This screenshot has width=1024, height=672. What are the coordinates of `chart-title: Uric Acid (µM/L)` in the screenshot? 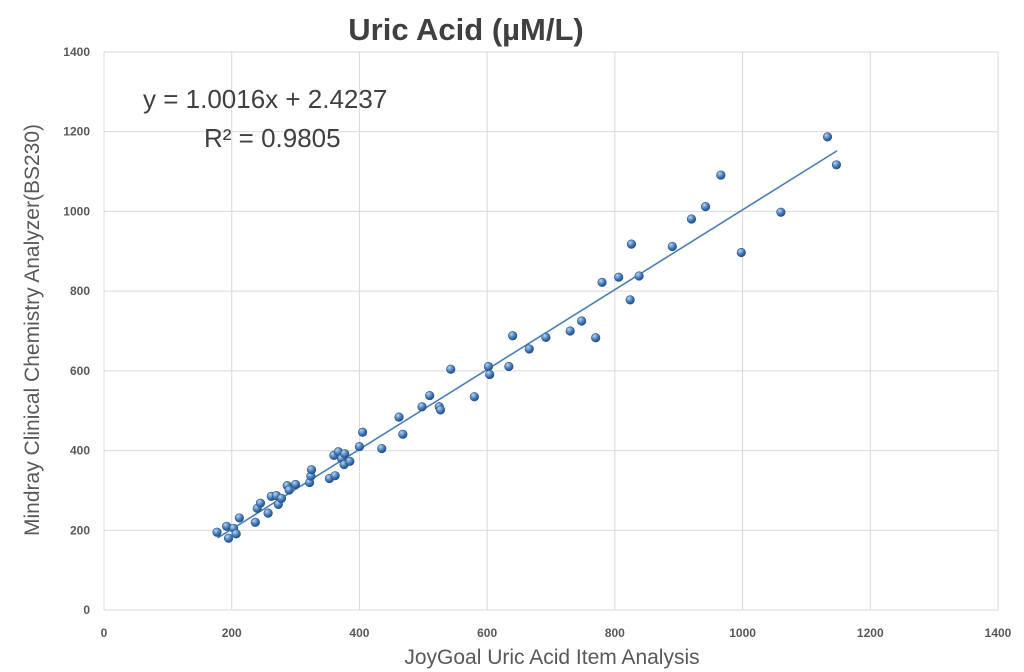 It's located at (465, 29).